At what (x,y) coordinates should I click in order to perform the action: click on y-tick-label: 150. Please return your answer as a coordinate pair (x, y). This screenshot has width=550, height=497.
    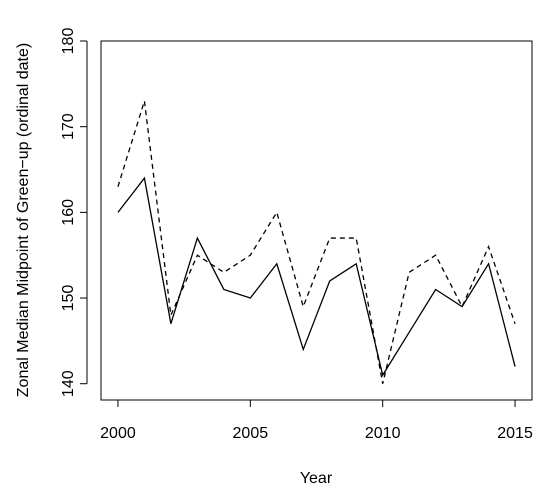
    Looking at the image, I should click on (68, 298).